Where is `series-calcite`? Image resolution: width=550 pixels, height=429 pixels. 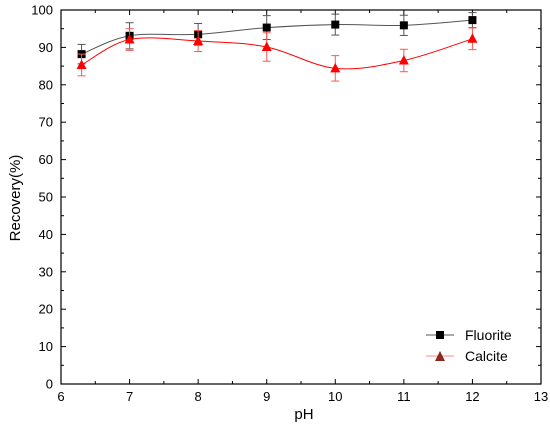 series-calcite is located at coordinates (277, 54).